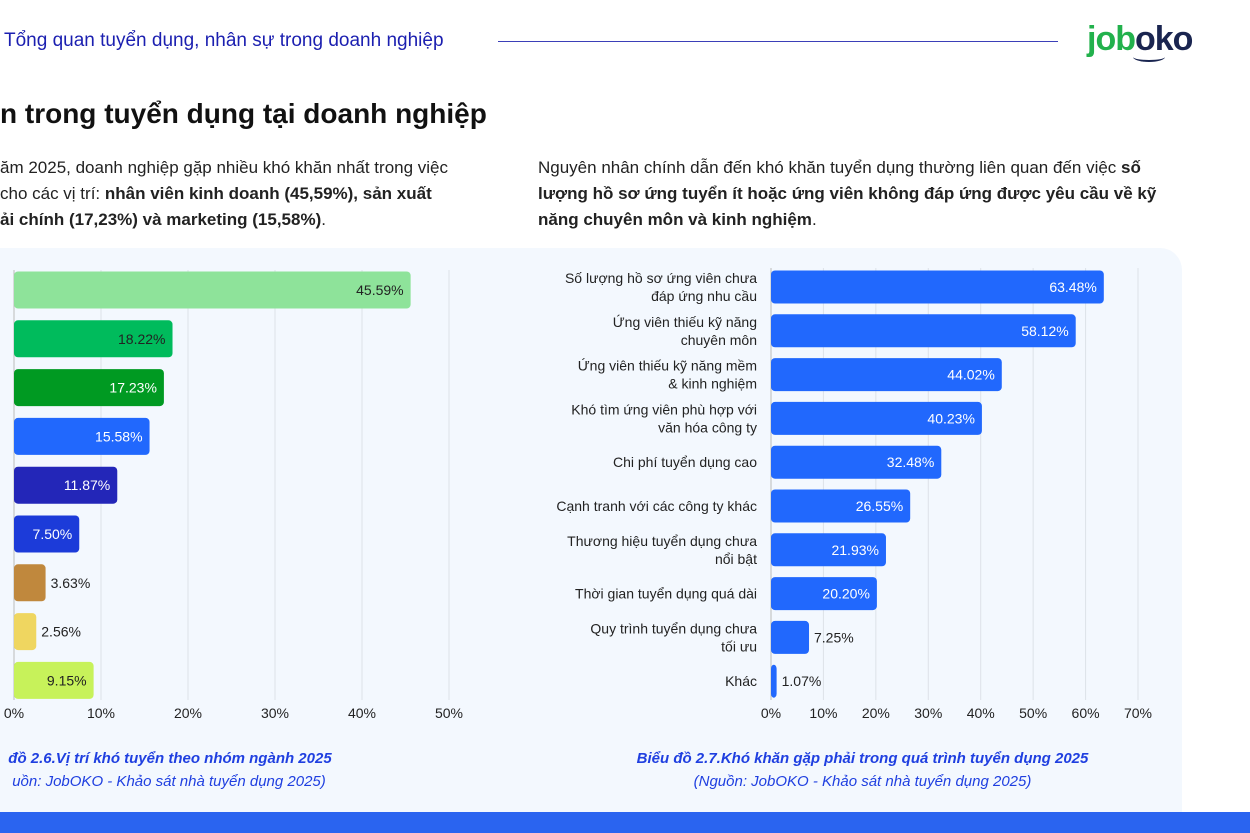 The width and height of the screenshot is (1250, 833). Describe the element at coordinates (910, 462) in the screenshot. I see `bar-value-label: 32.48%` at that location.